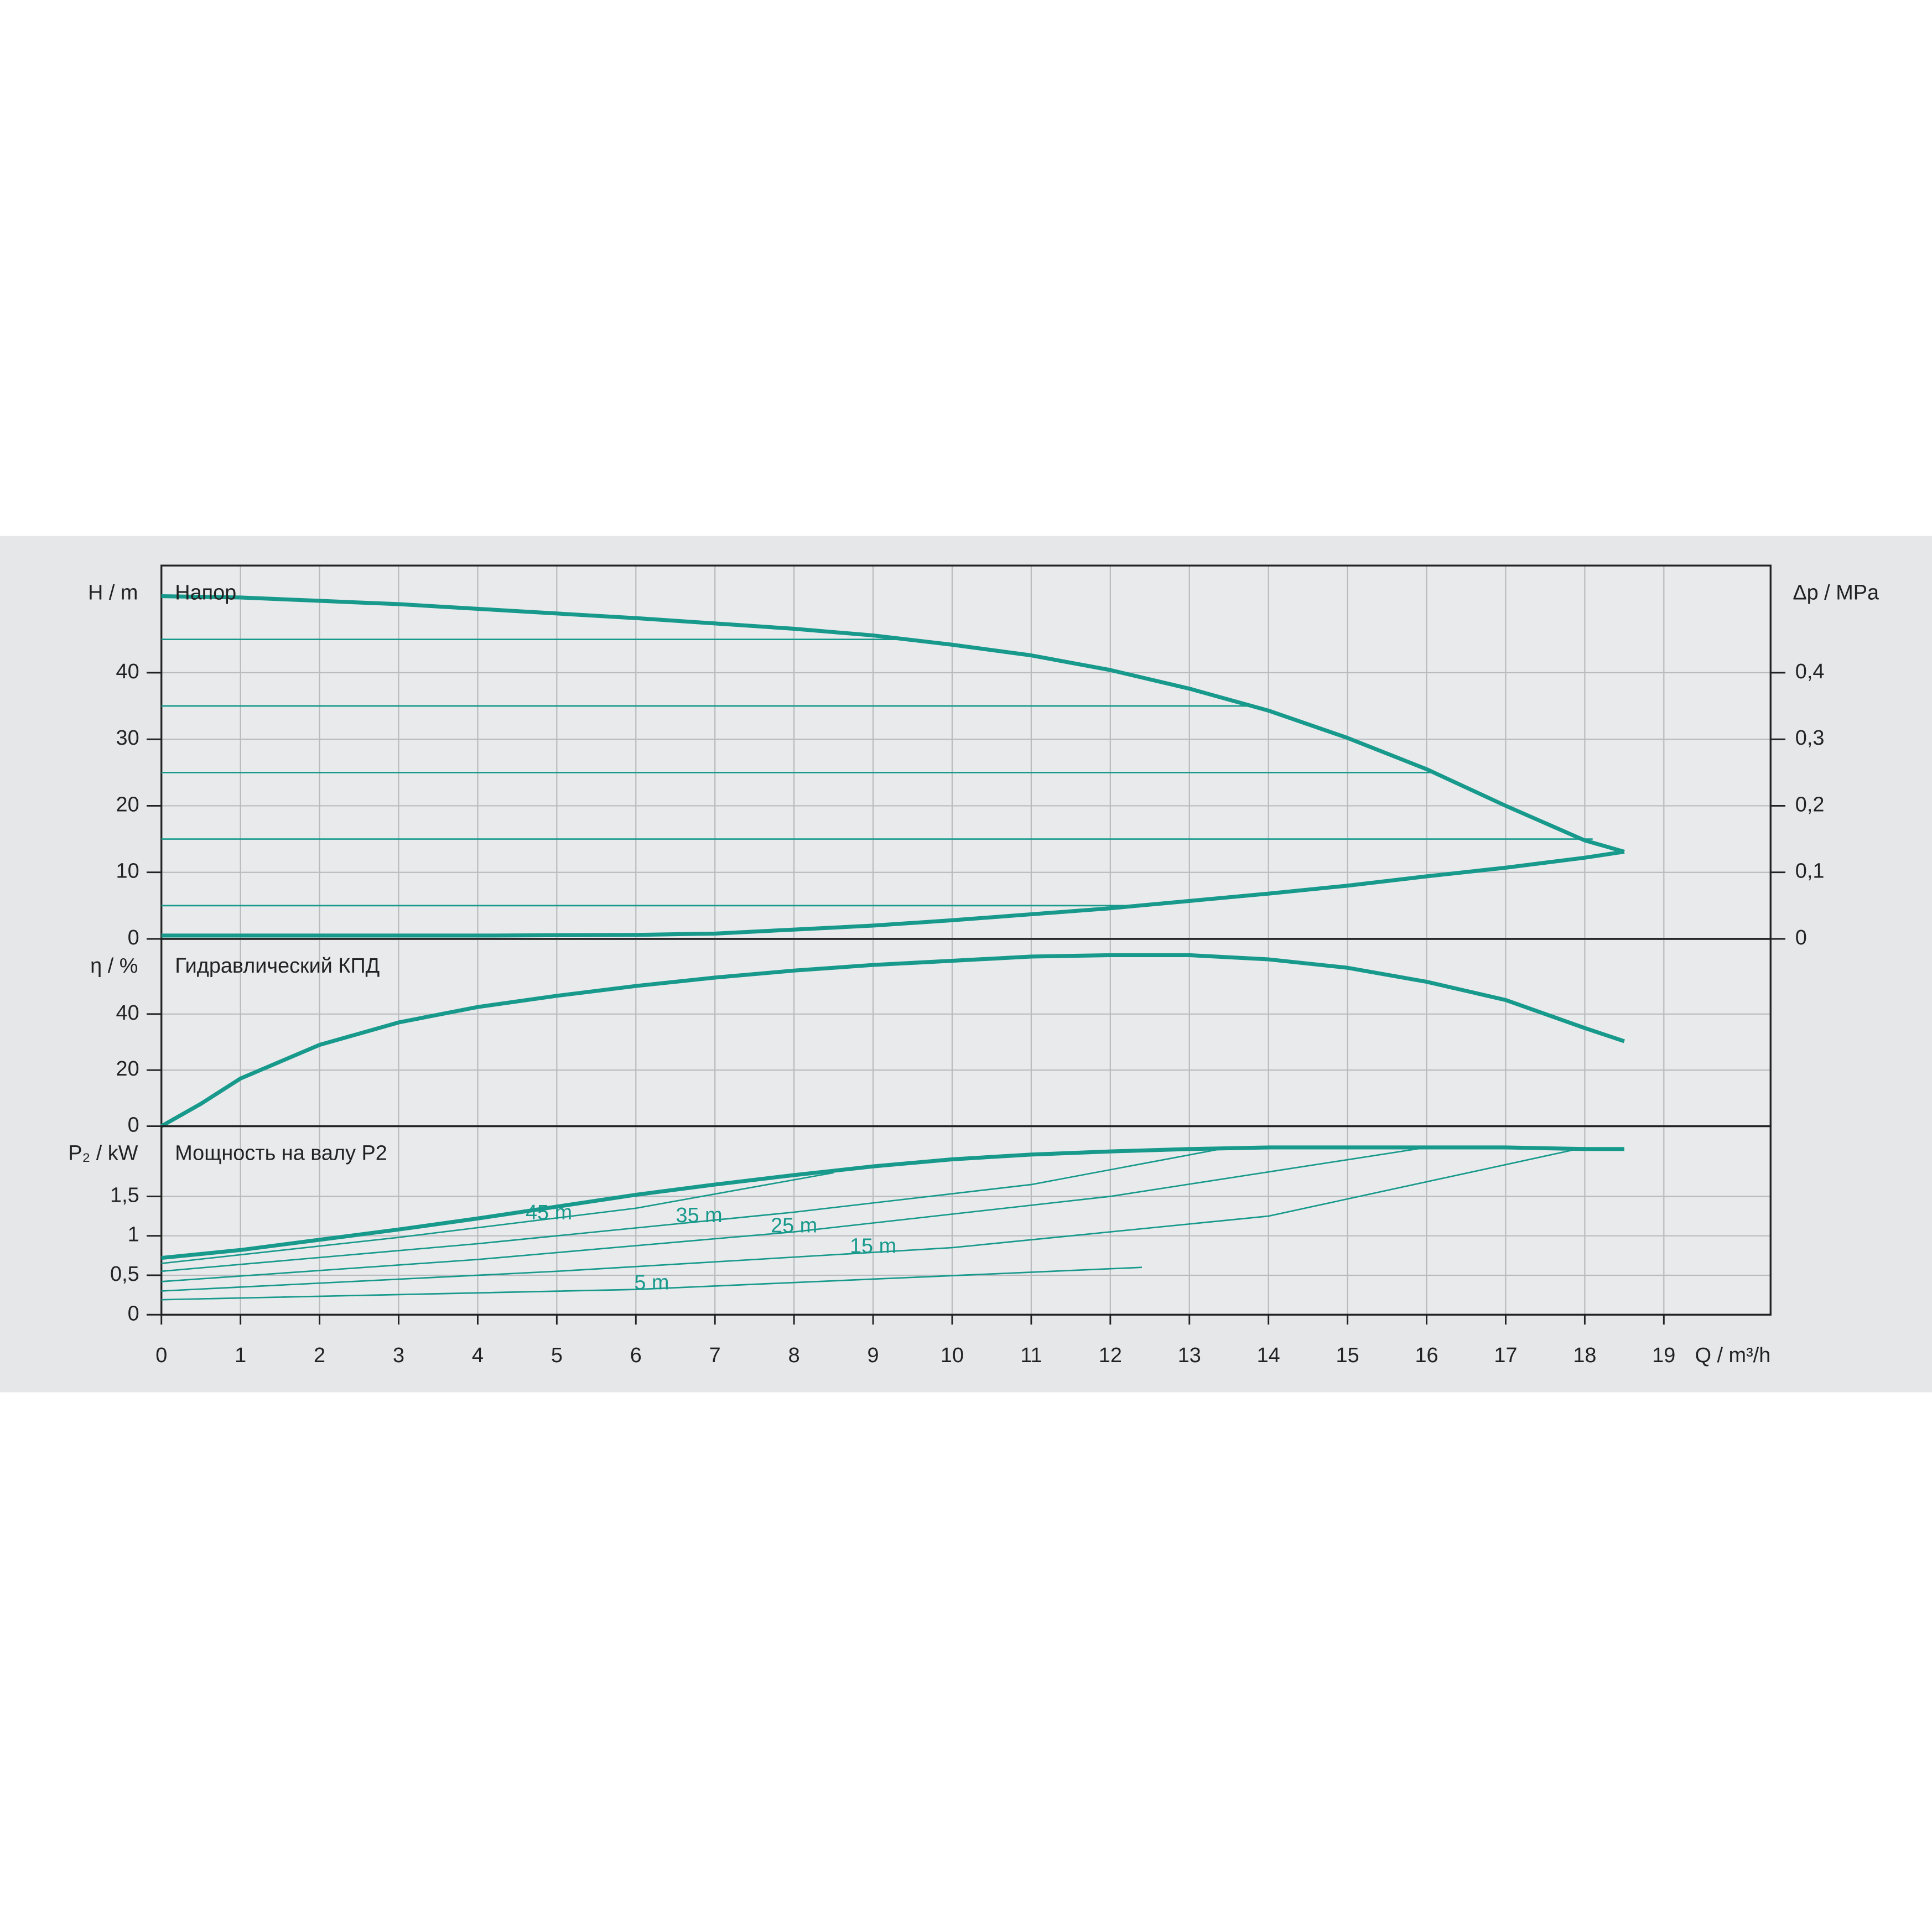 This screenshot has width=1932, height=1932. Describe the element at coordinates (700, 1216) in the screenshot. I see `curve-label: 35 m` at that location.